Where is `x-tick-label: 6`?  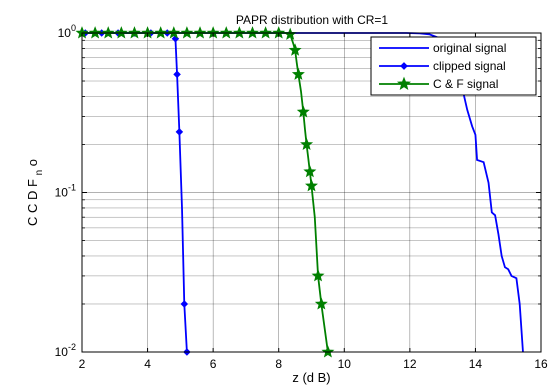
x-tick-label: 6 is located at coordinates (213, 364).